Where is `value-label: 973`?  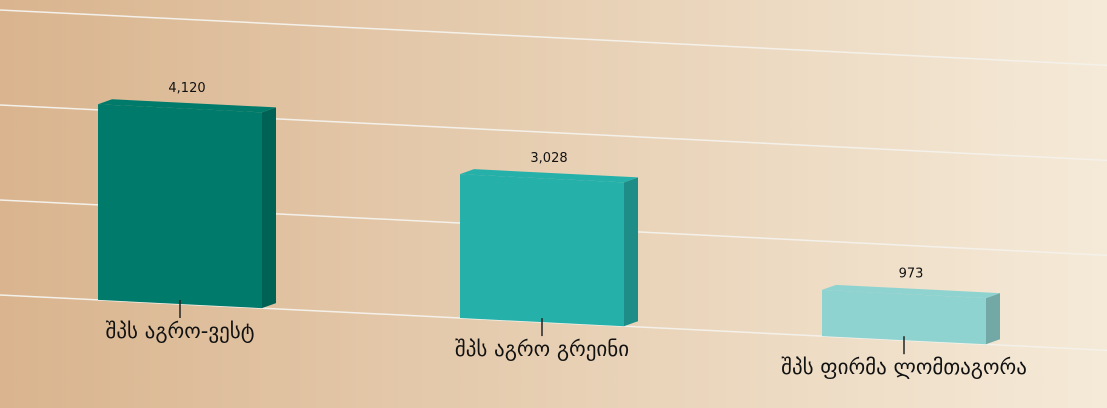 value-label: 973 is located at coordinates (911, 273).